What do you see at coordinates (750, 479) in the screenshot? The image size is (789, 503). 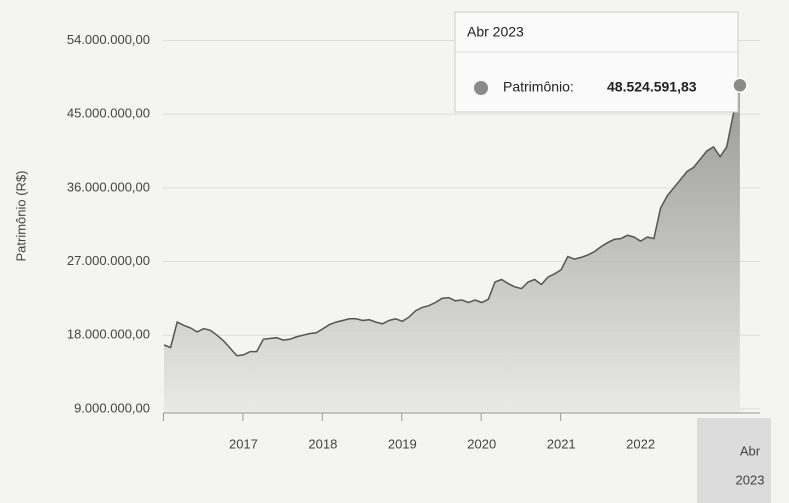 I see `crosshair-label: 2023` at bounding box center [750, 479].